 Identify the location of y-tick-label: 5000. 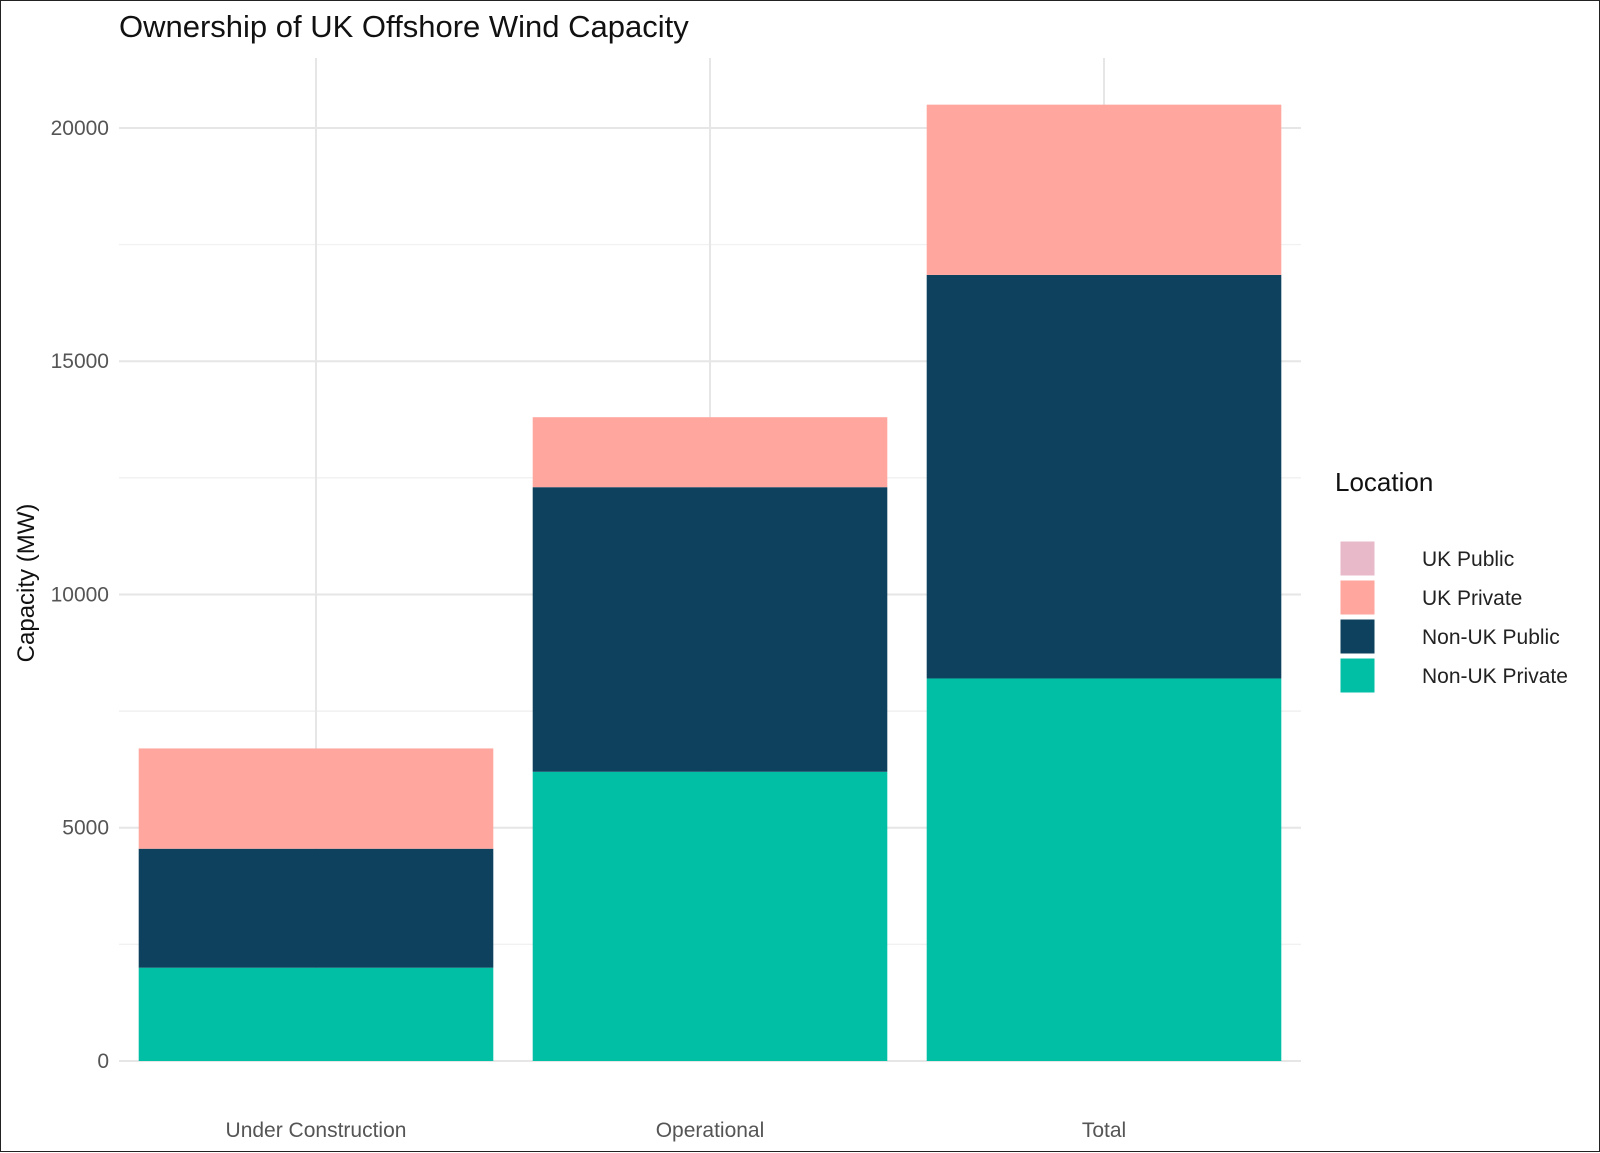
(85, 828).